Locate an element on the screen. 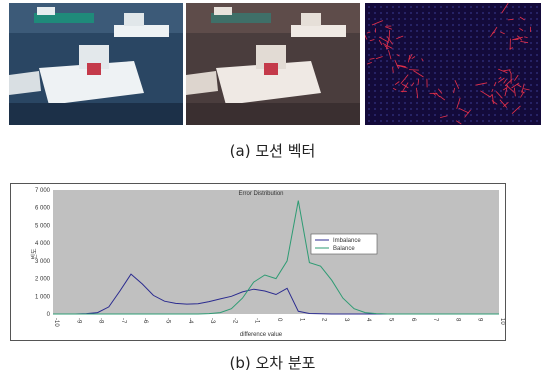  legend-box is located at coordinates (344, 244).